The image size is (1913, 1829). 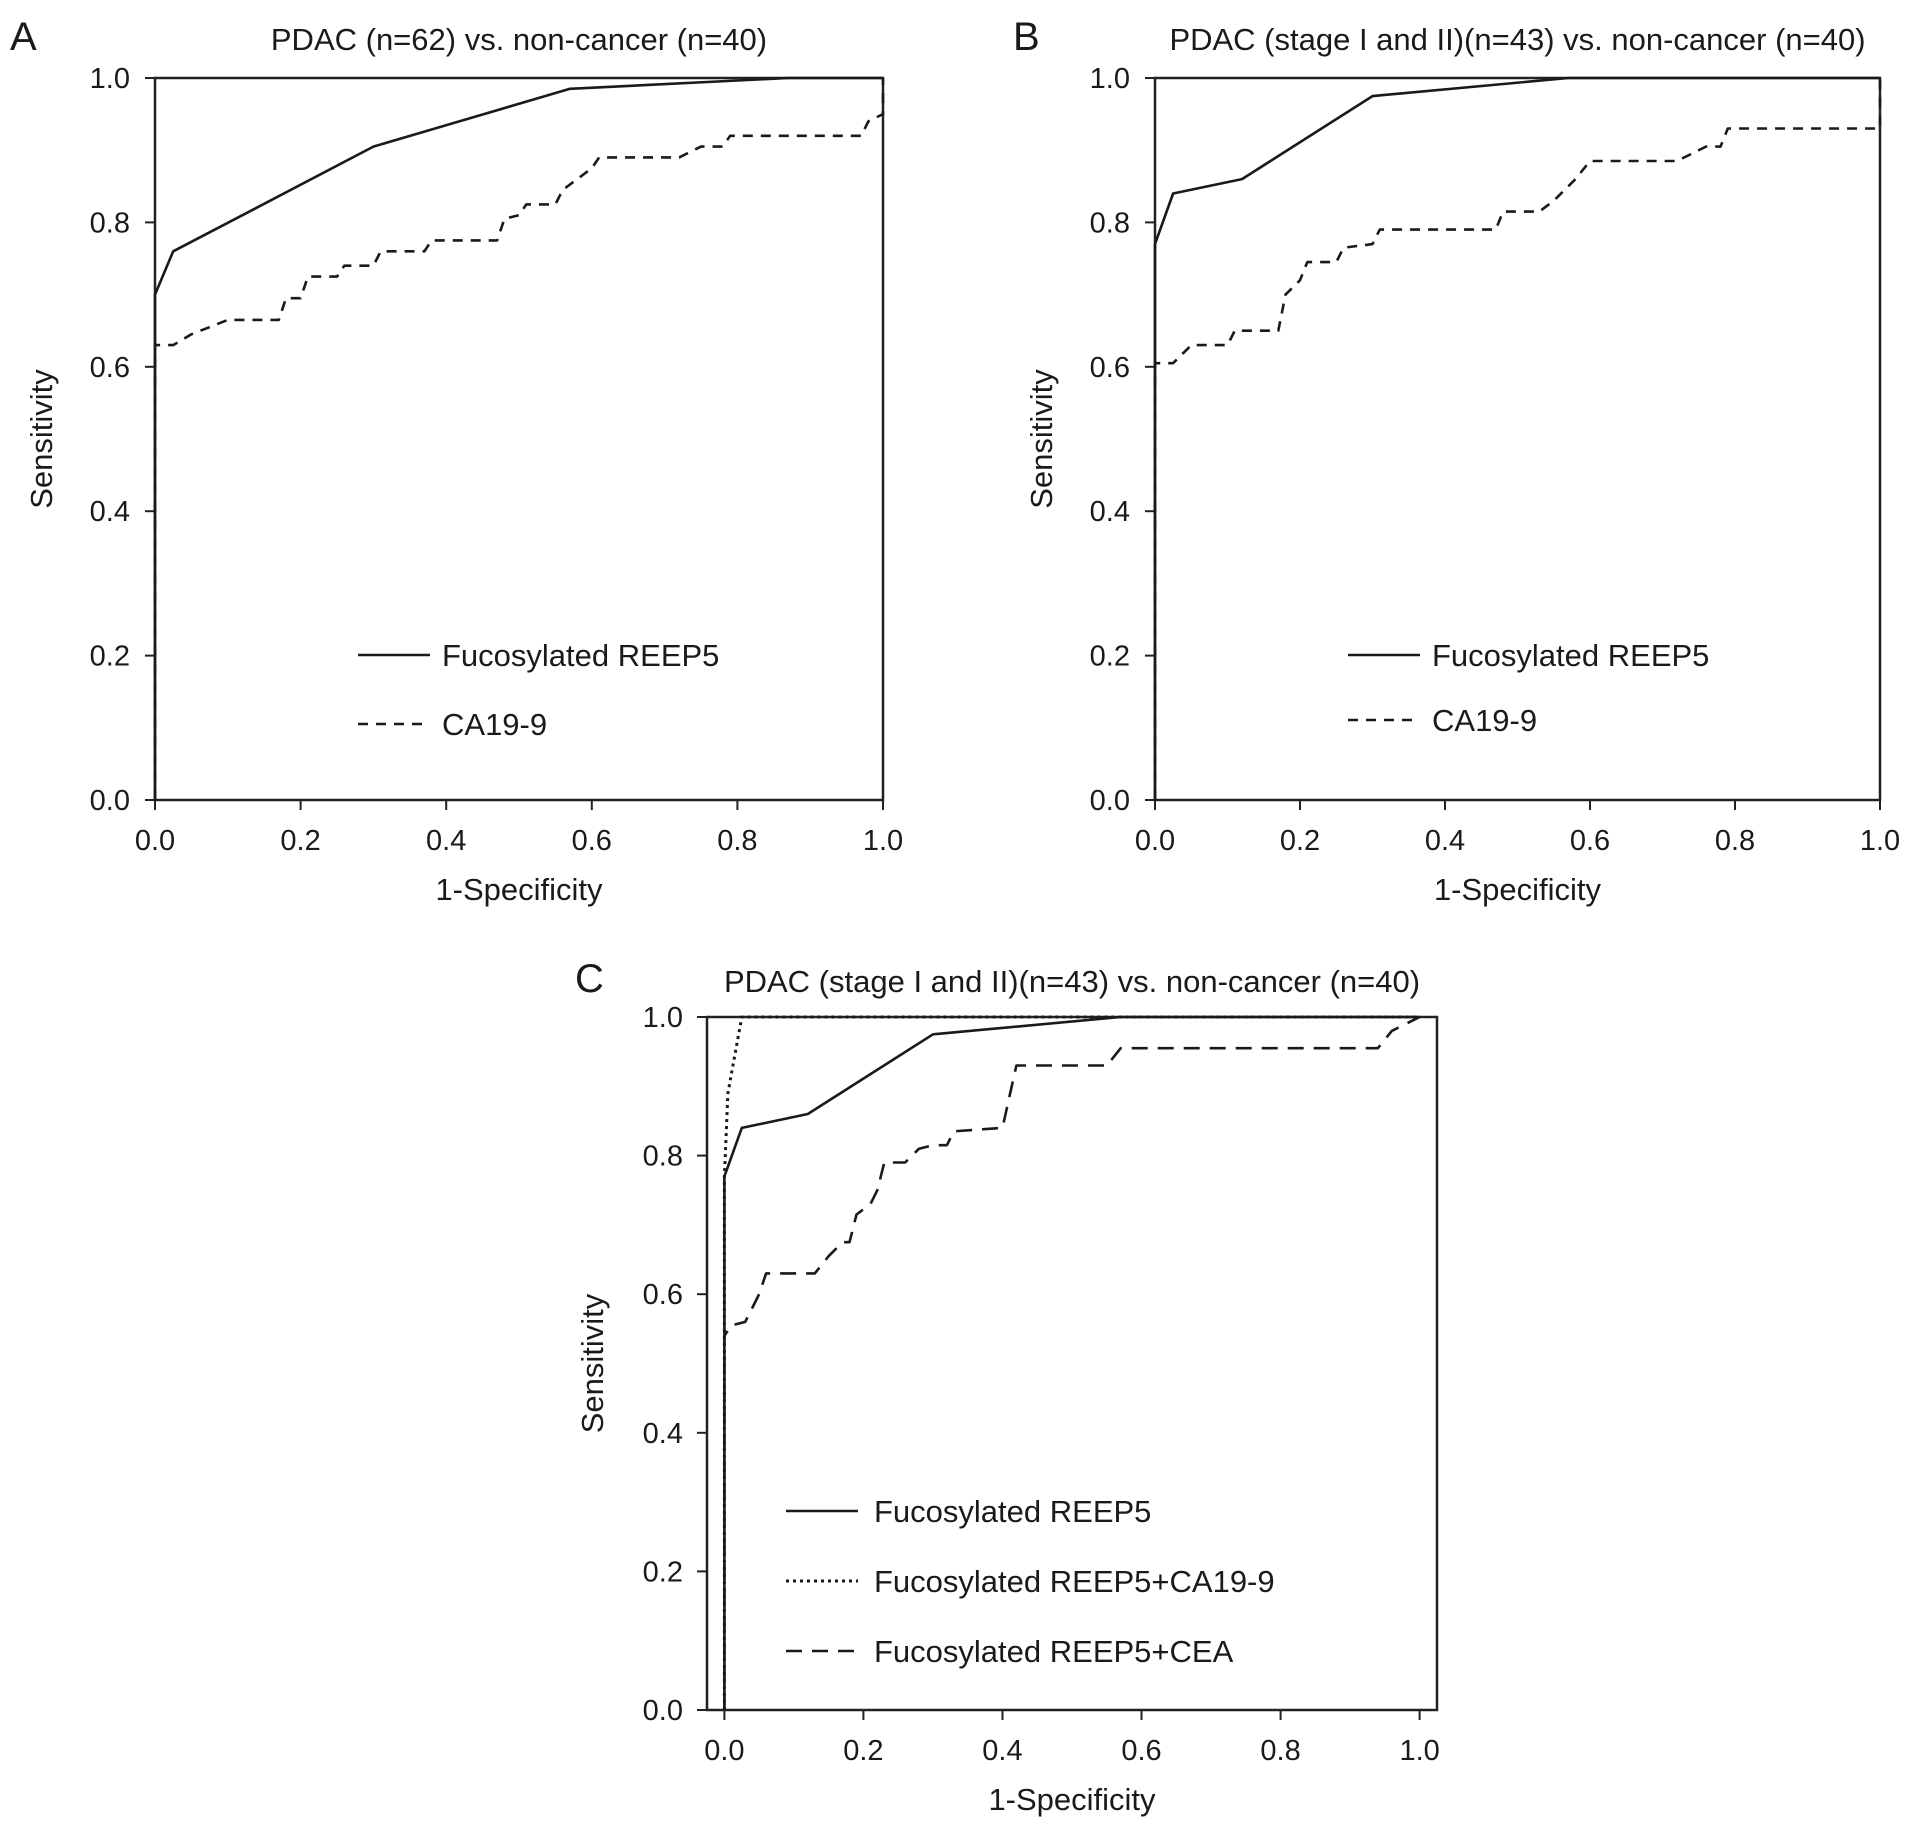 I want to click on x-tick-label-b: 1.0, so click(x=1880, y=841).